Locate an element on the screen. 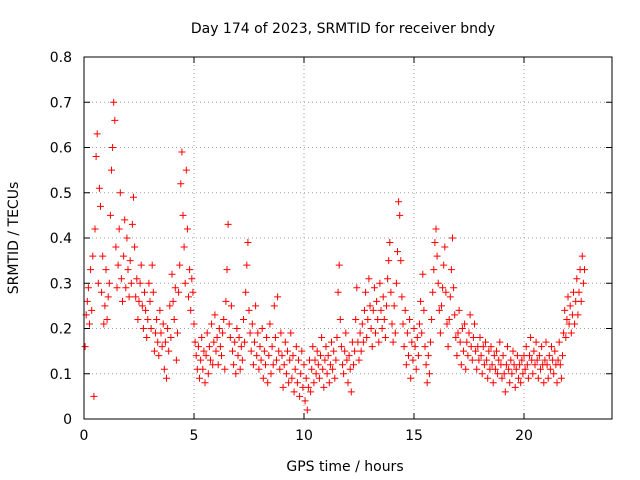 The width and height of the screenshot is (640, 480). y-tick-label: 0 is located at coordinates (67, 420).